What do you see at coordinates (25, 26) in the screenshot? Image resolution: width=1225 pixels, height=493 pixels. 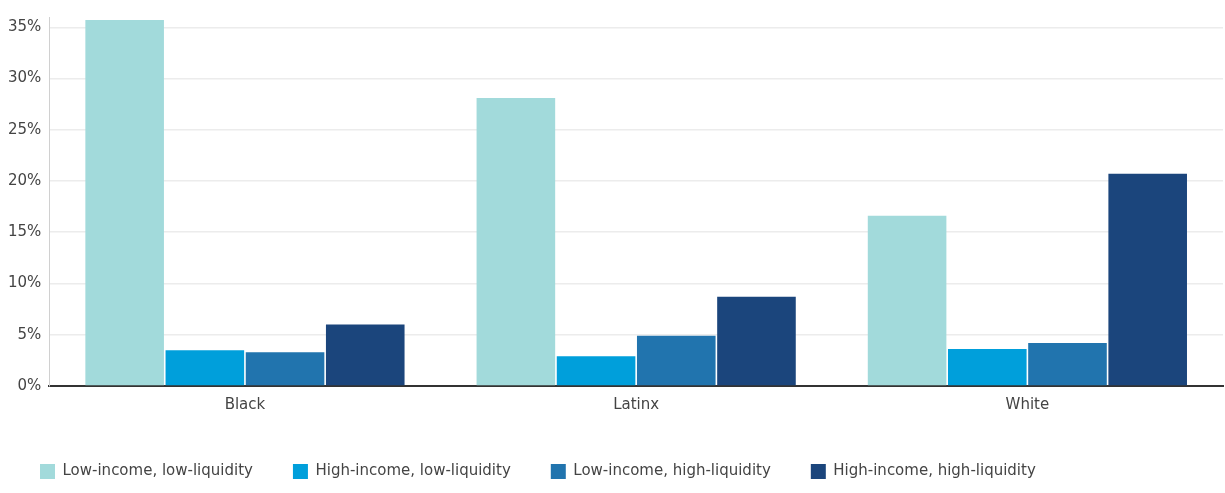 I see `y-tick-label: 35%` at bounding box center [25, 26].